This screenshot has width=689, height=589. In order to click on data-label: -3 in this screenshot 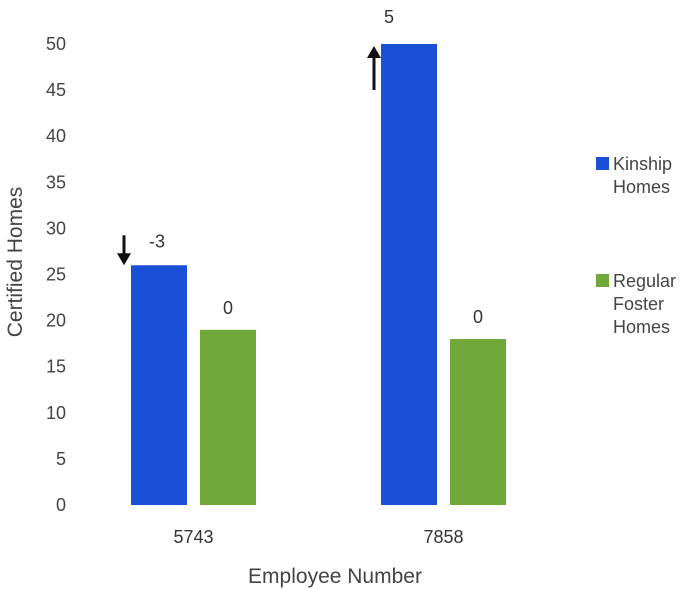, I will do `click(157, 241)`.